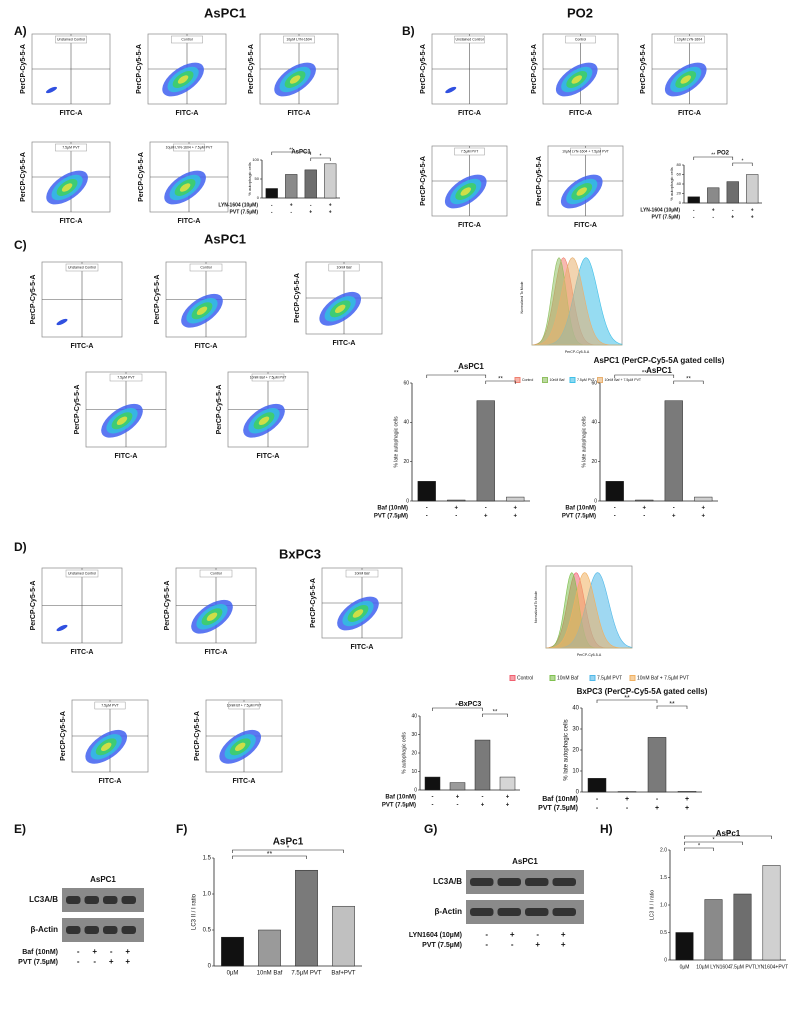 The width and height of the screenshot is (798, 1014). I want to click on y-tick-label: 100, so click(255, 159).